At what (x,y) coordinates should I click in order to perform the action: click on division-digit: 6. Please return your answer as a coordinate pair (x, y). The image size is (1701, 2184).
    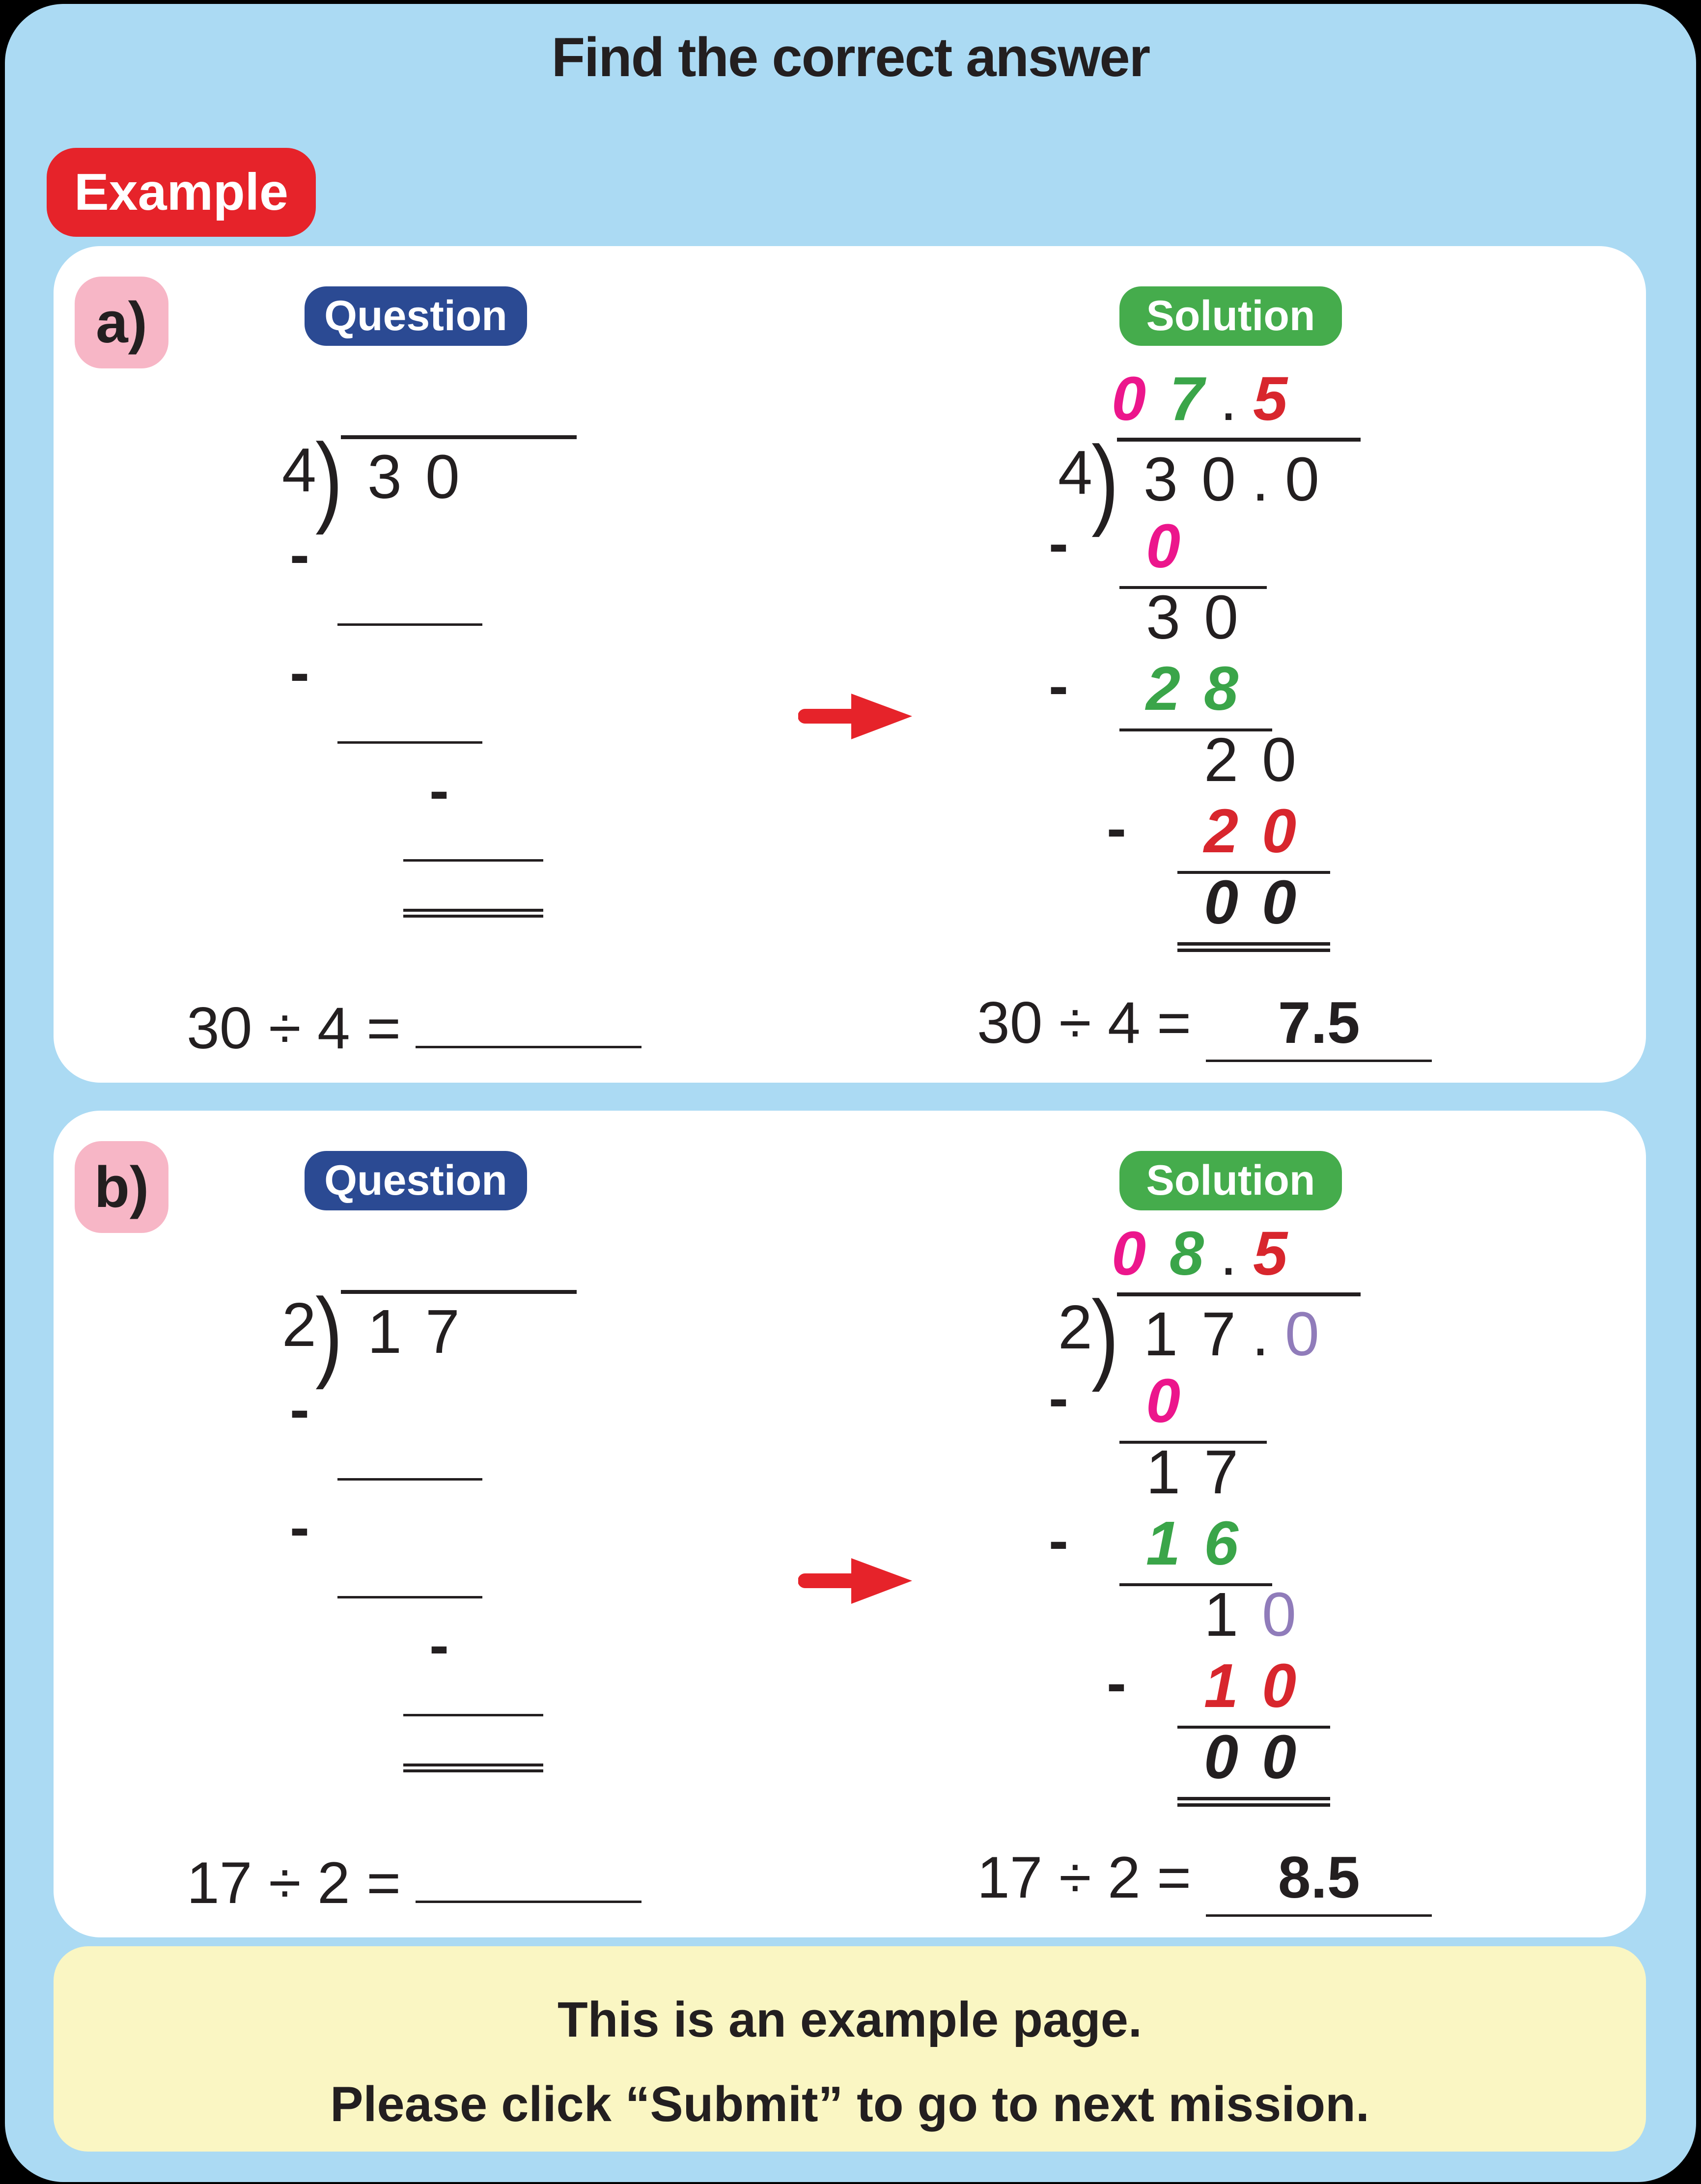
    Looking at the image, I should click on (1221, 1543).